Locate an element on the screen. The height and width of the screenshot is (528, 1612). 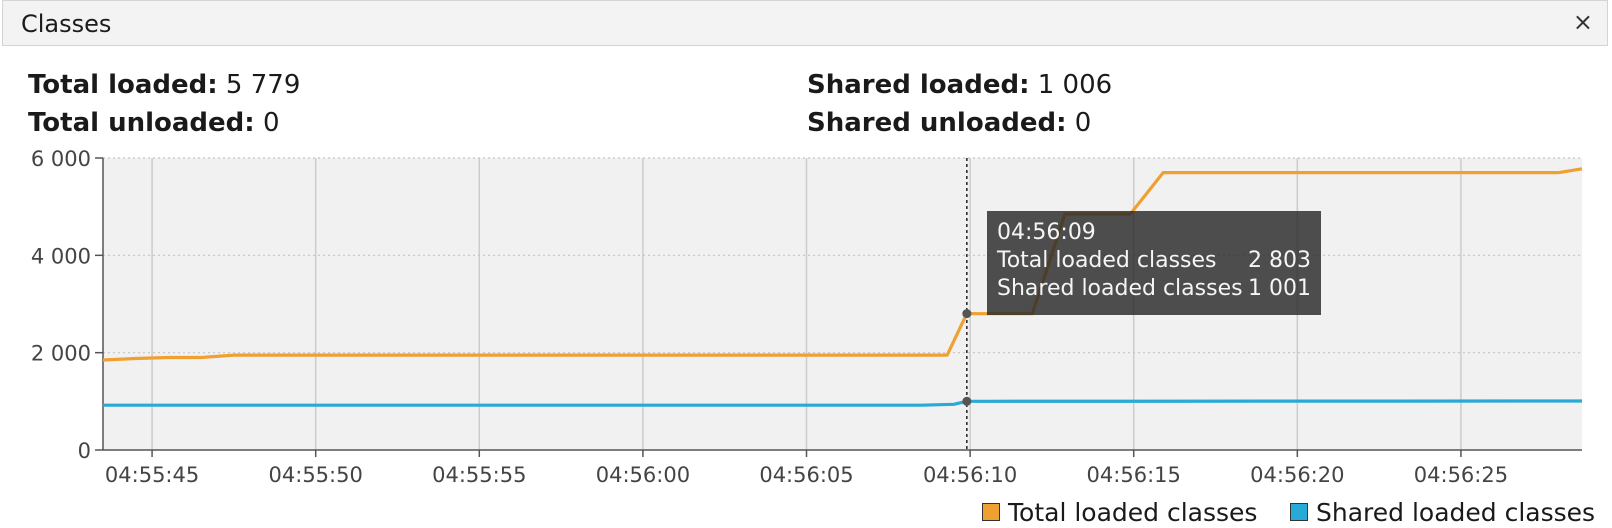
close-icon: × is located at coordinates (1582, 22).